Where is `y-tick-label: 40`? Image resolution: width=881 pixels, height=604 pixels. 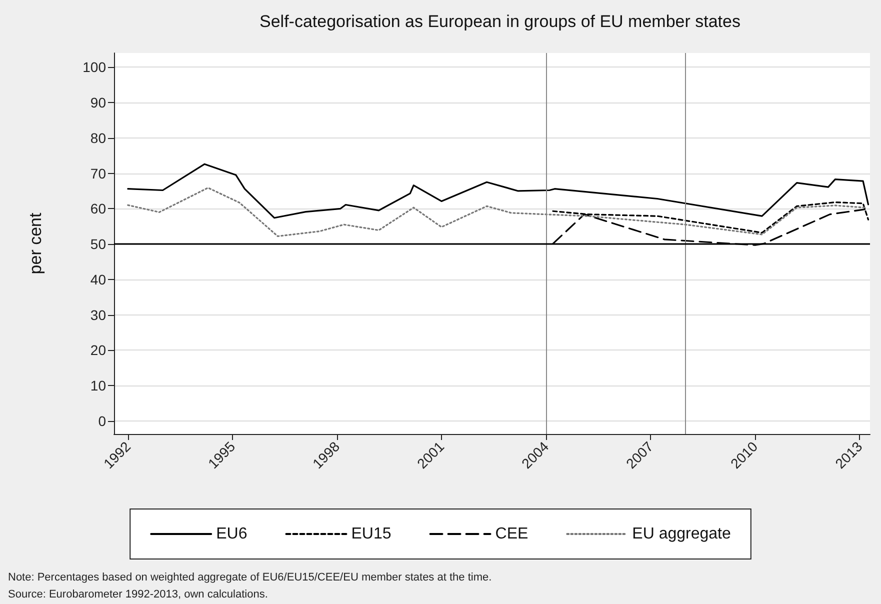 y-tick-label: 40 is located at coordinates (98, 279).